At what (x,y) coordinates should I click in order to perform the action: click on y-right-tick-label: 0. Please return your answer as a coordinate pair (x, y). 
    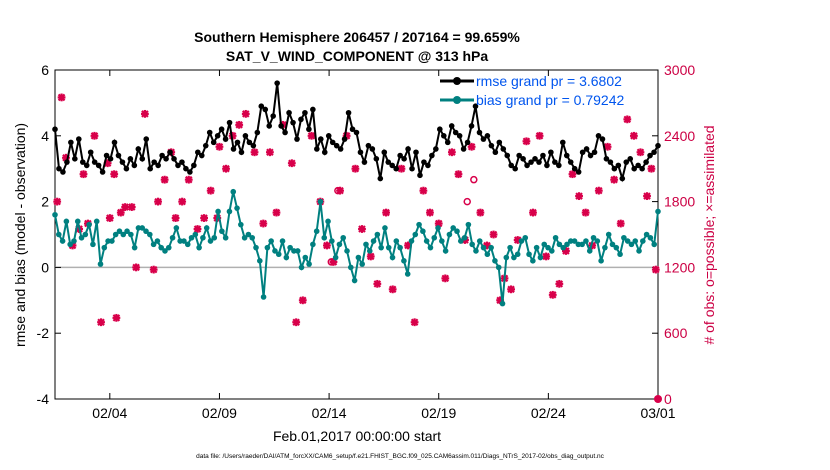
    Looking at the image, I should click on (668, 399).